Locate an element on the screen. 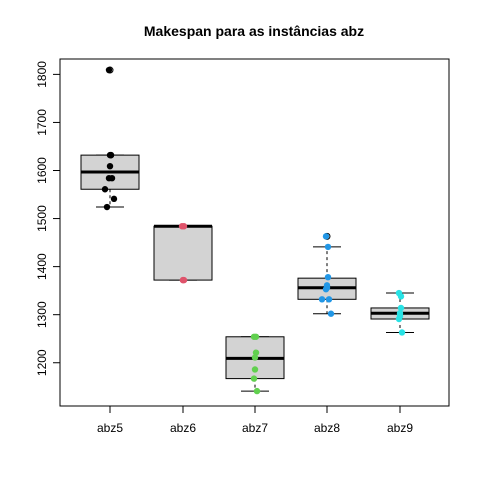 Image resolution: width=480 pixels, height=480 pixels. x-axis: abz5 abz6 abz7 abz8 abz9 is located at coordinates (255, 420).